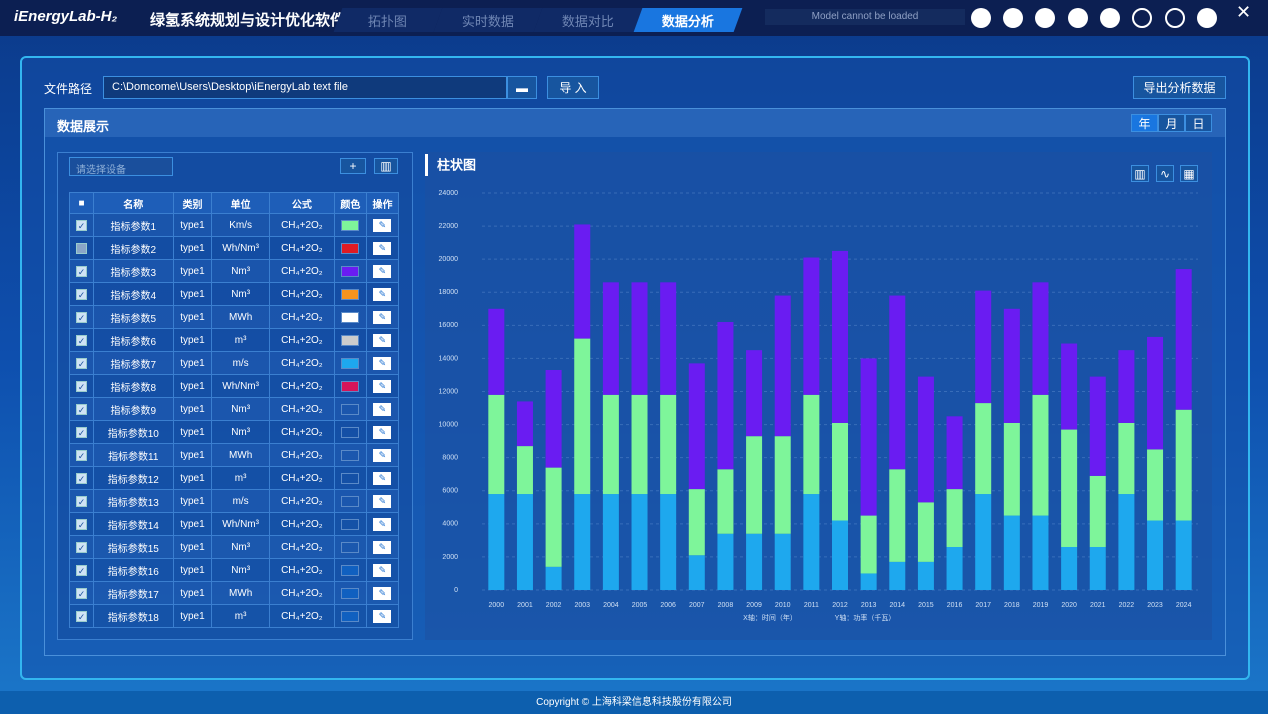  Describe the element at coordinates (981, 18) in the screenshot. I see `settings-icon` at that location.